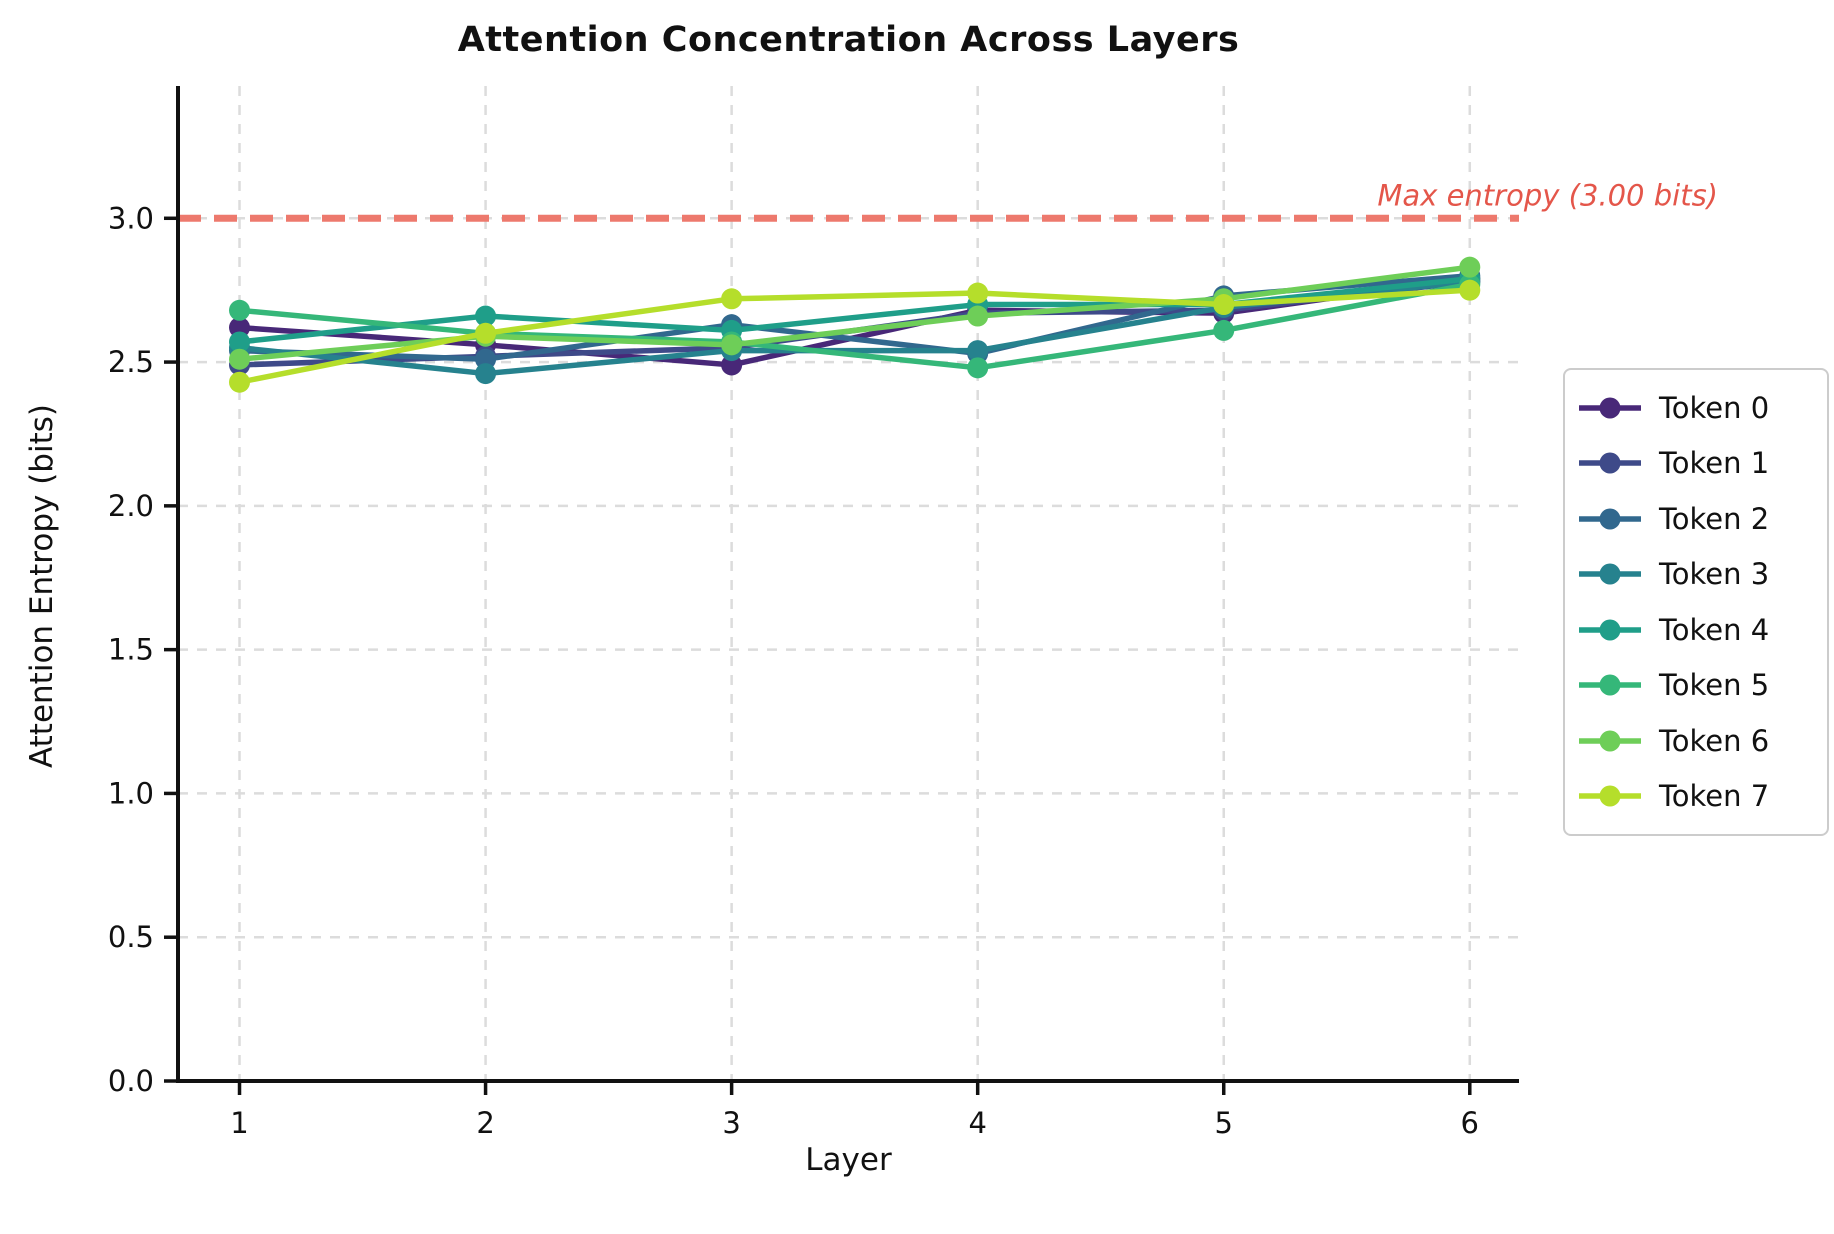 This screenshot has width=1834, height=1234. I want to click on y-tick-label: 1.0, so click(131, 793).